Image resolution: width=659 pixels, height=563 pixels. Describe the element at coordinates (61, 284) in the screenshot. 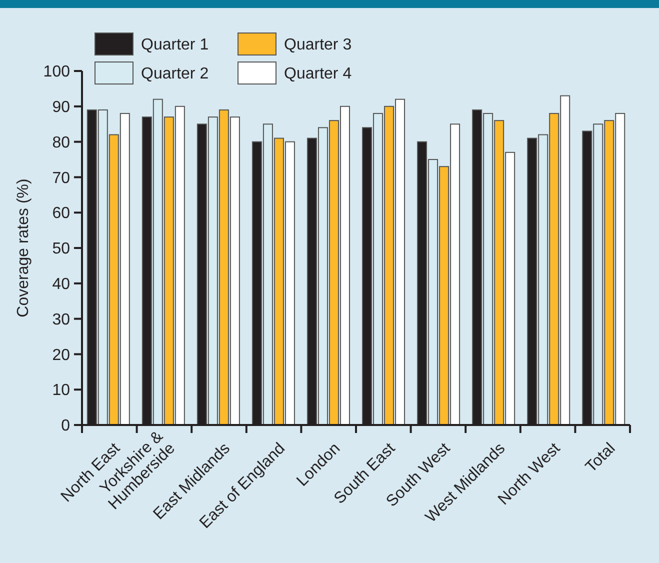

I see `y-tick-label: 40` at that location.